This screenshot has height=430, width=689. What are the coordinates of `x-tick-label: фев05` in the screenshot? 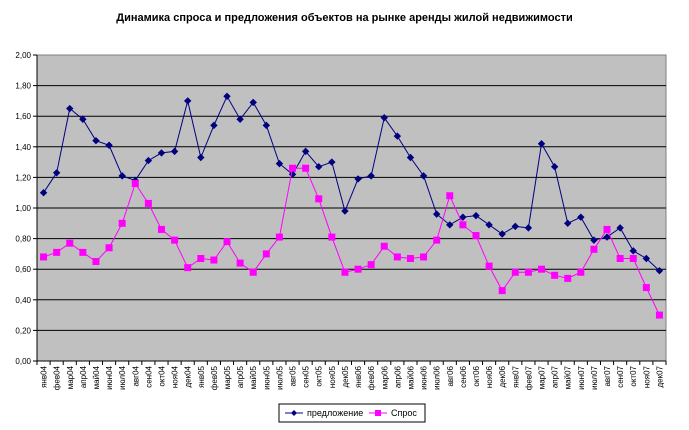 It's located at (214, 377).